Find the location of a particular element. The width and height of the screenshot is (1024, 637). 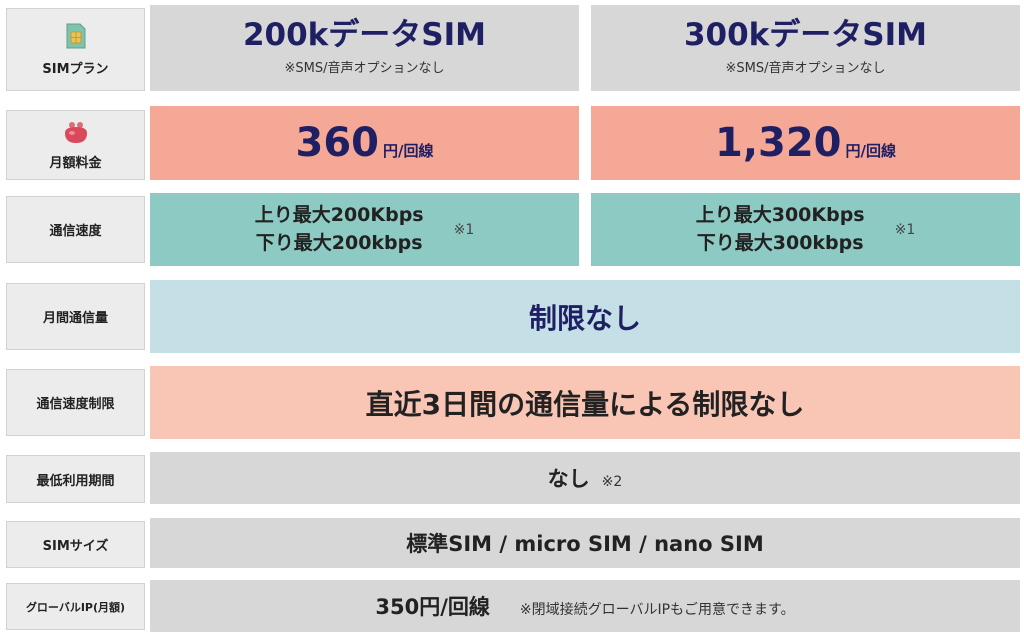

row-label-monthly-data: 月間通信量 is located at coordinates (75, 316).